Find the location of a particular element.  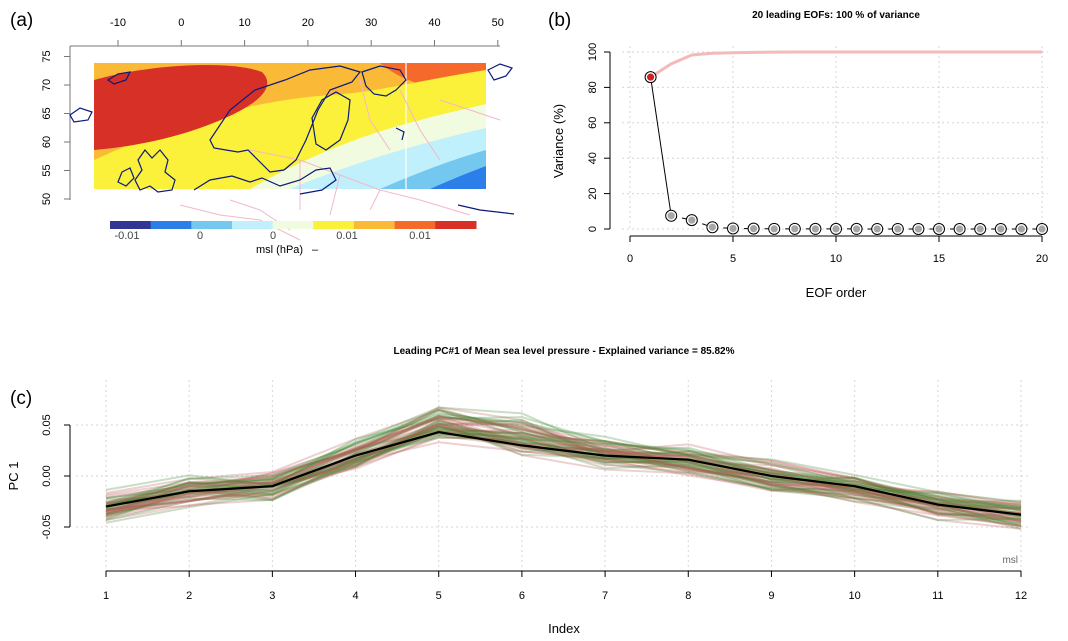

map-y-tick-label: 55 is located at coordinates (47, 170).